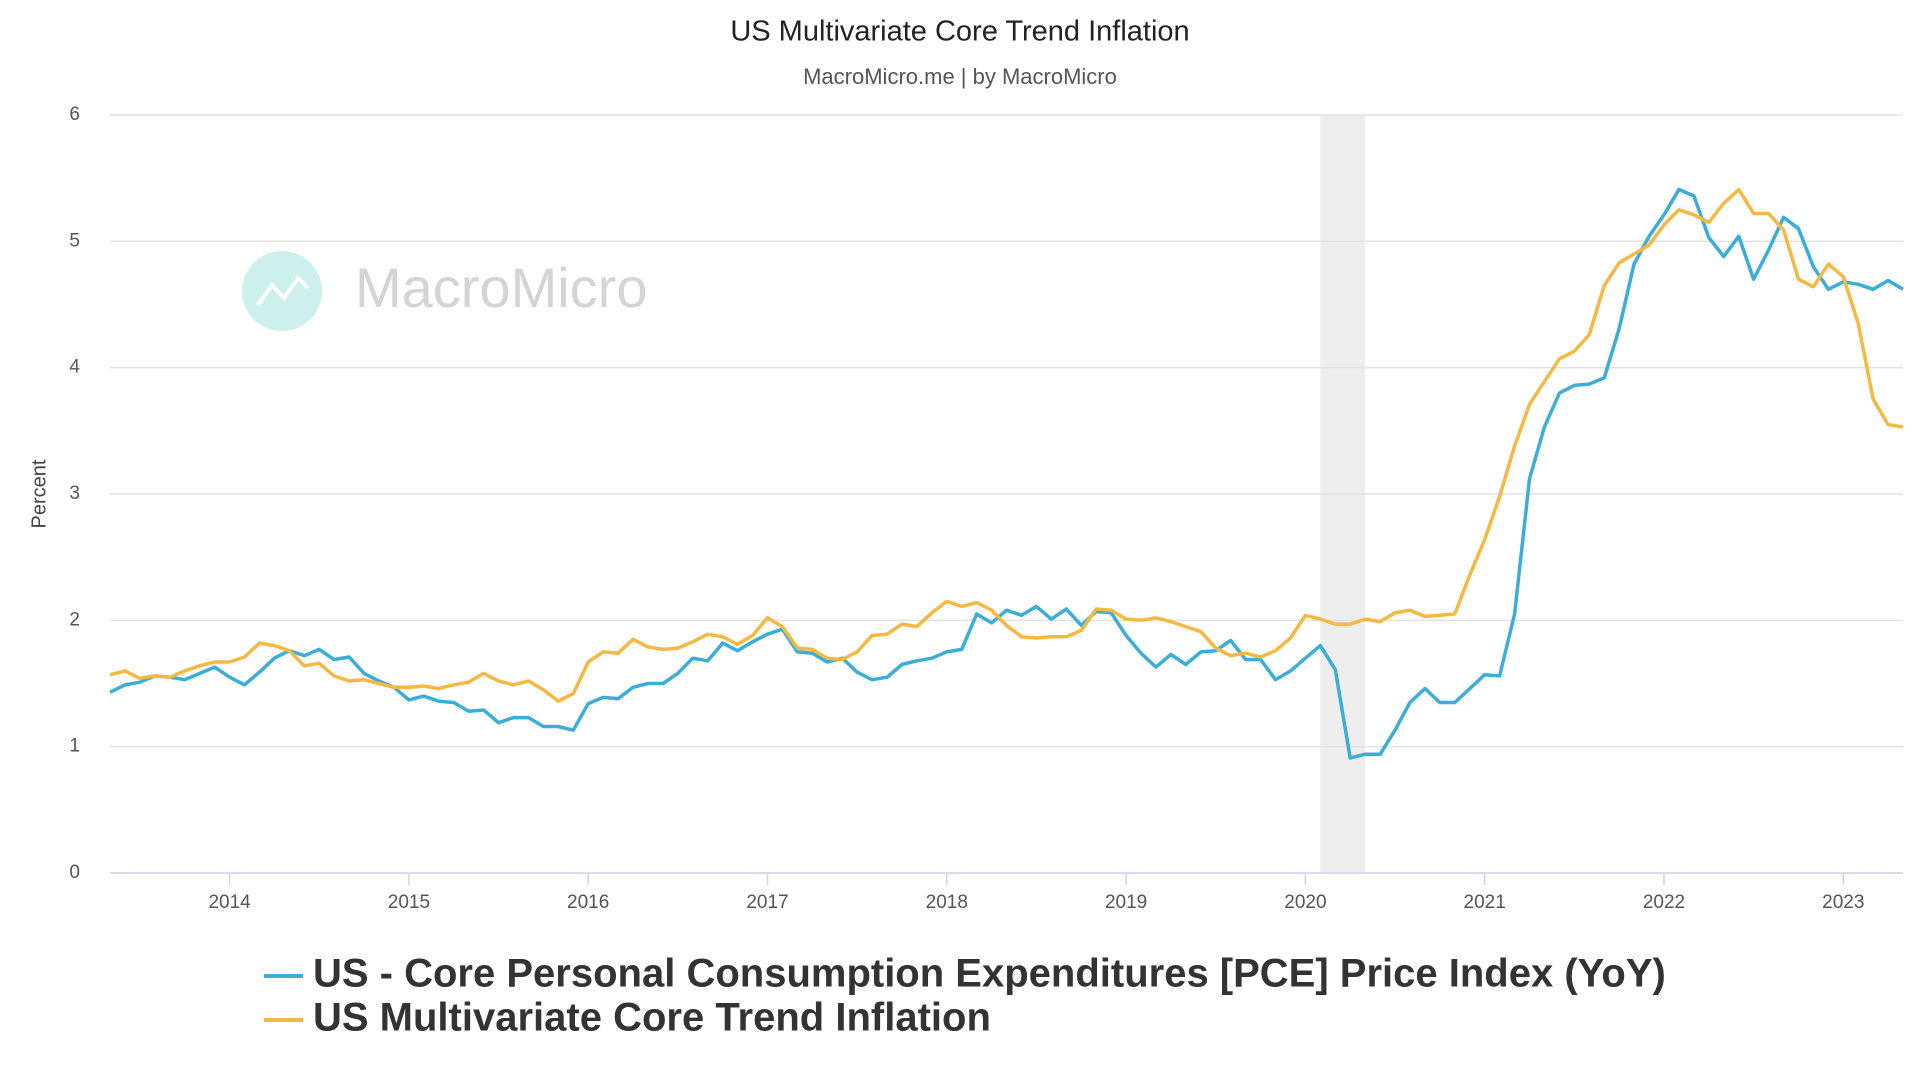  What do you see at coordinates (652, 1018) in the screenshot?
I see `legend-label: US Multivariate Core Trend Inflation` at bounding box center [652, 1018].